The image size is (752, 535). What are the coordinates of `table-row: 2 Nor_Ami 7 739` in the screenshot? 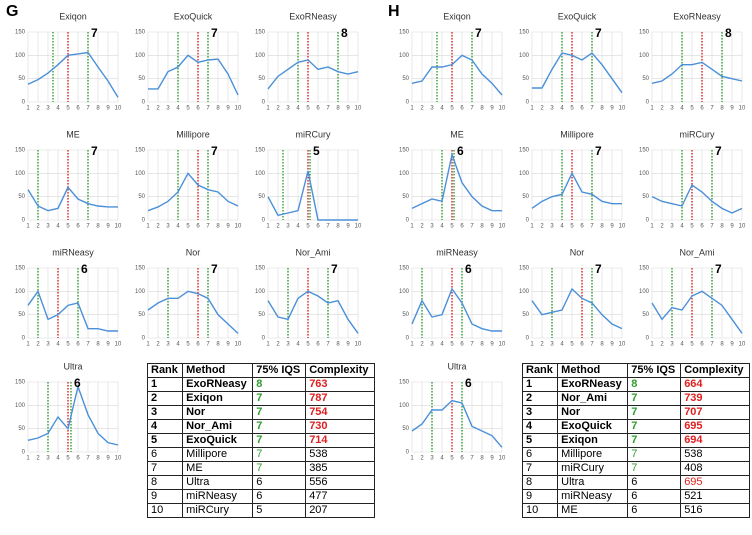 It's located at (635, 398).